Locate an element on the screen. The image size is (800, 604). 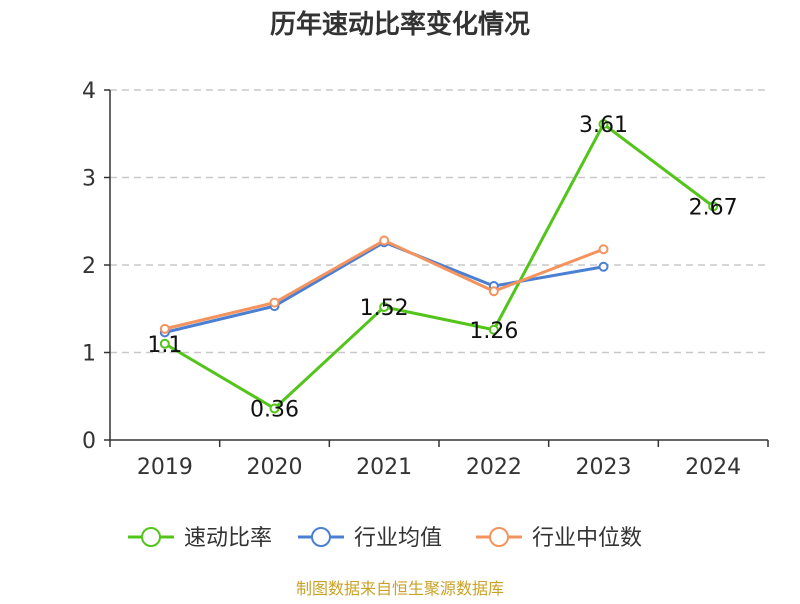
y-tick-label: 2 is located at coordinates (89, 266).